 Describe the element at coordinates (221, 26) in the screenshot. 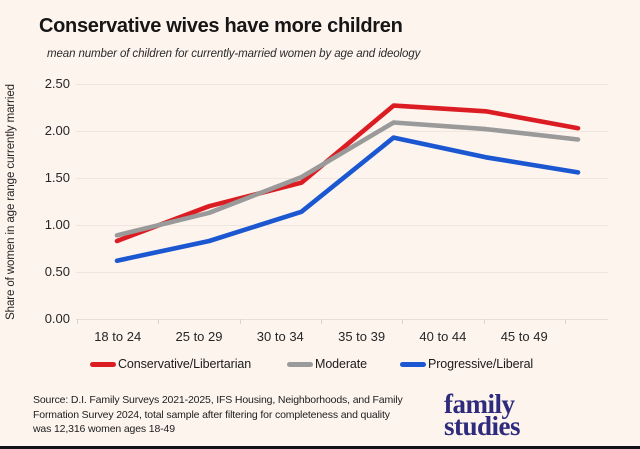

I see `chart-title: Conservative wives have more children` at that location.